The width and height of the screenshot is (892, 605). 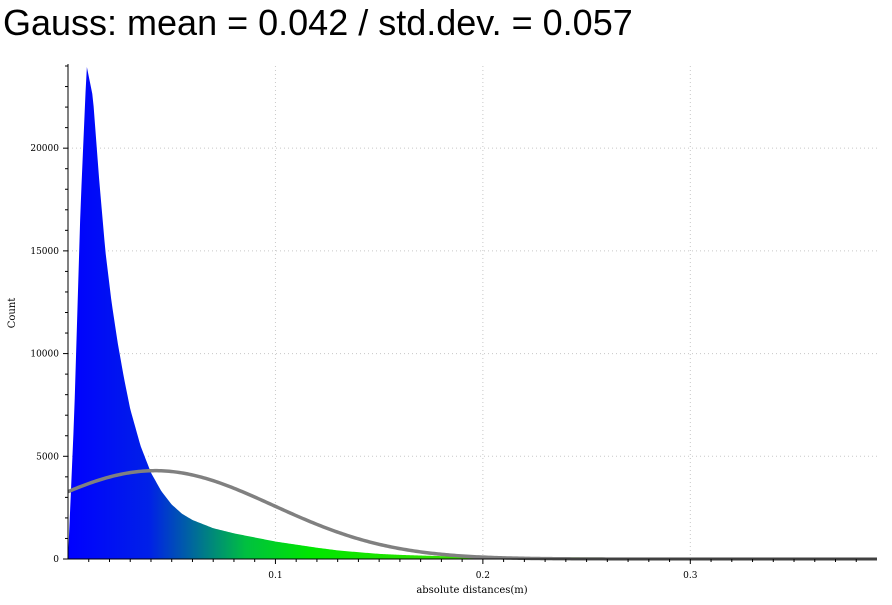 What do you see at coordinates (56, 560) in the screenshot?
I see `y-tick-label: 0` at bounding box center [56, 560].